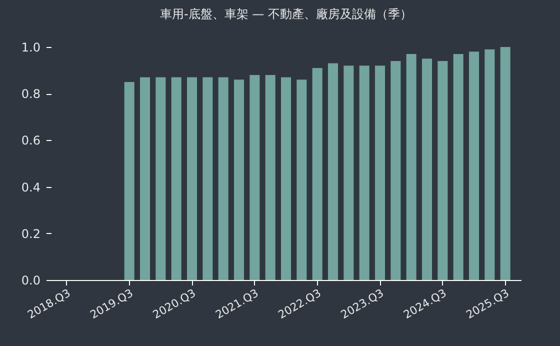 This screenshot has width=560, height=346. What do you see at coordinates (30, 94) in the screenshot?
I see `y-tick-label: 0.8` at bounding box center [30, 94].